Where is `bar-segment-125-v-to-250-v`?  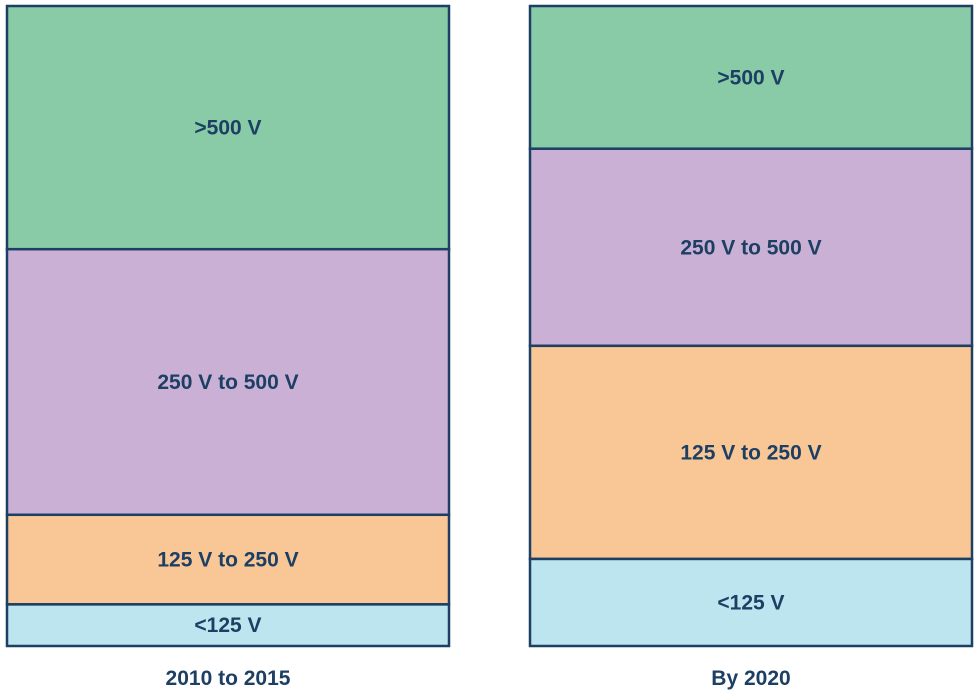 bar-segment-125-v-to-250-v is located at coordinates (228, 559).